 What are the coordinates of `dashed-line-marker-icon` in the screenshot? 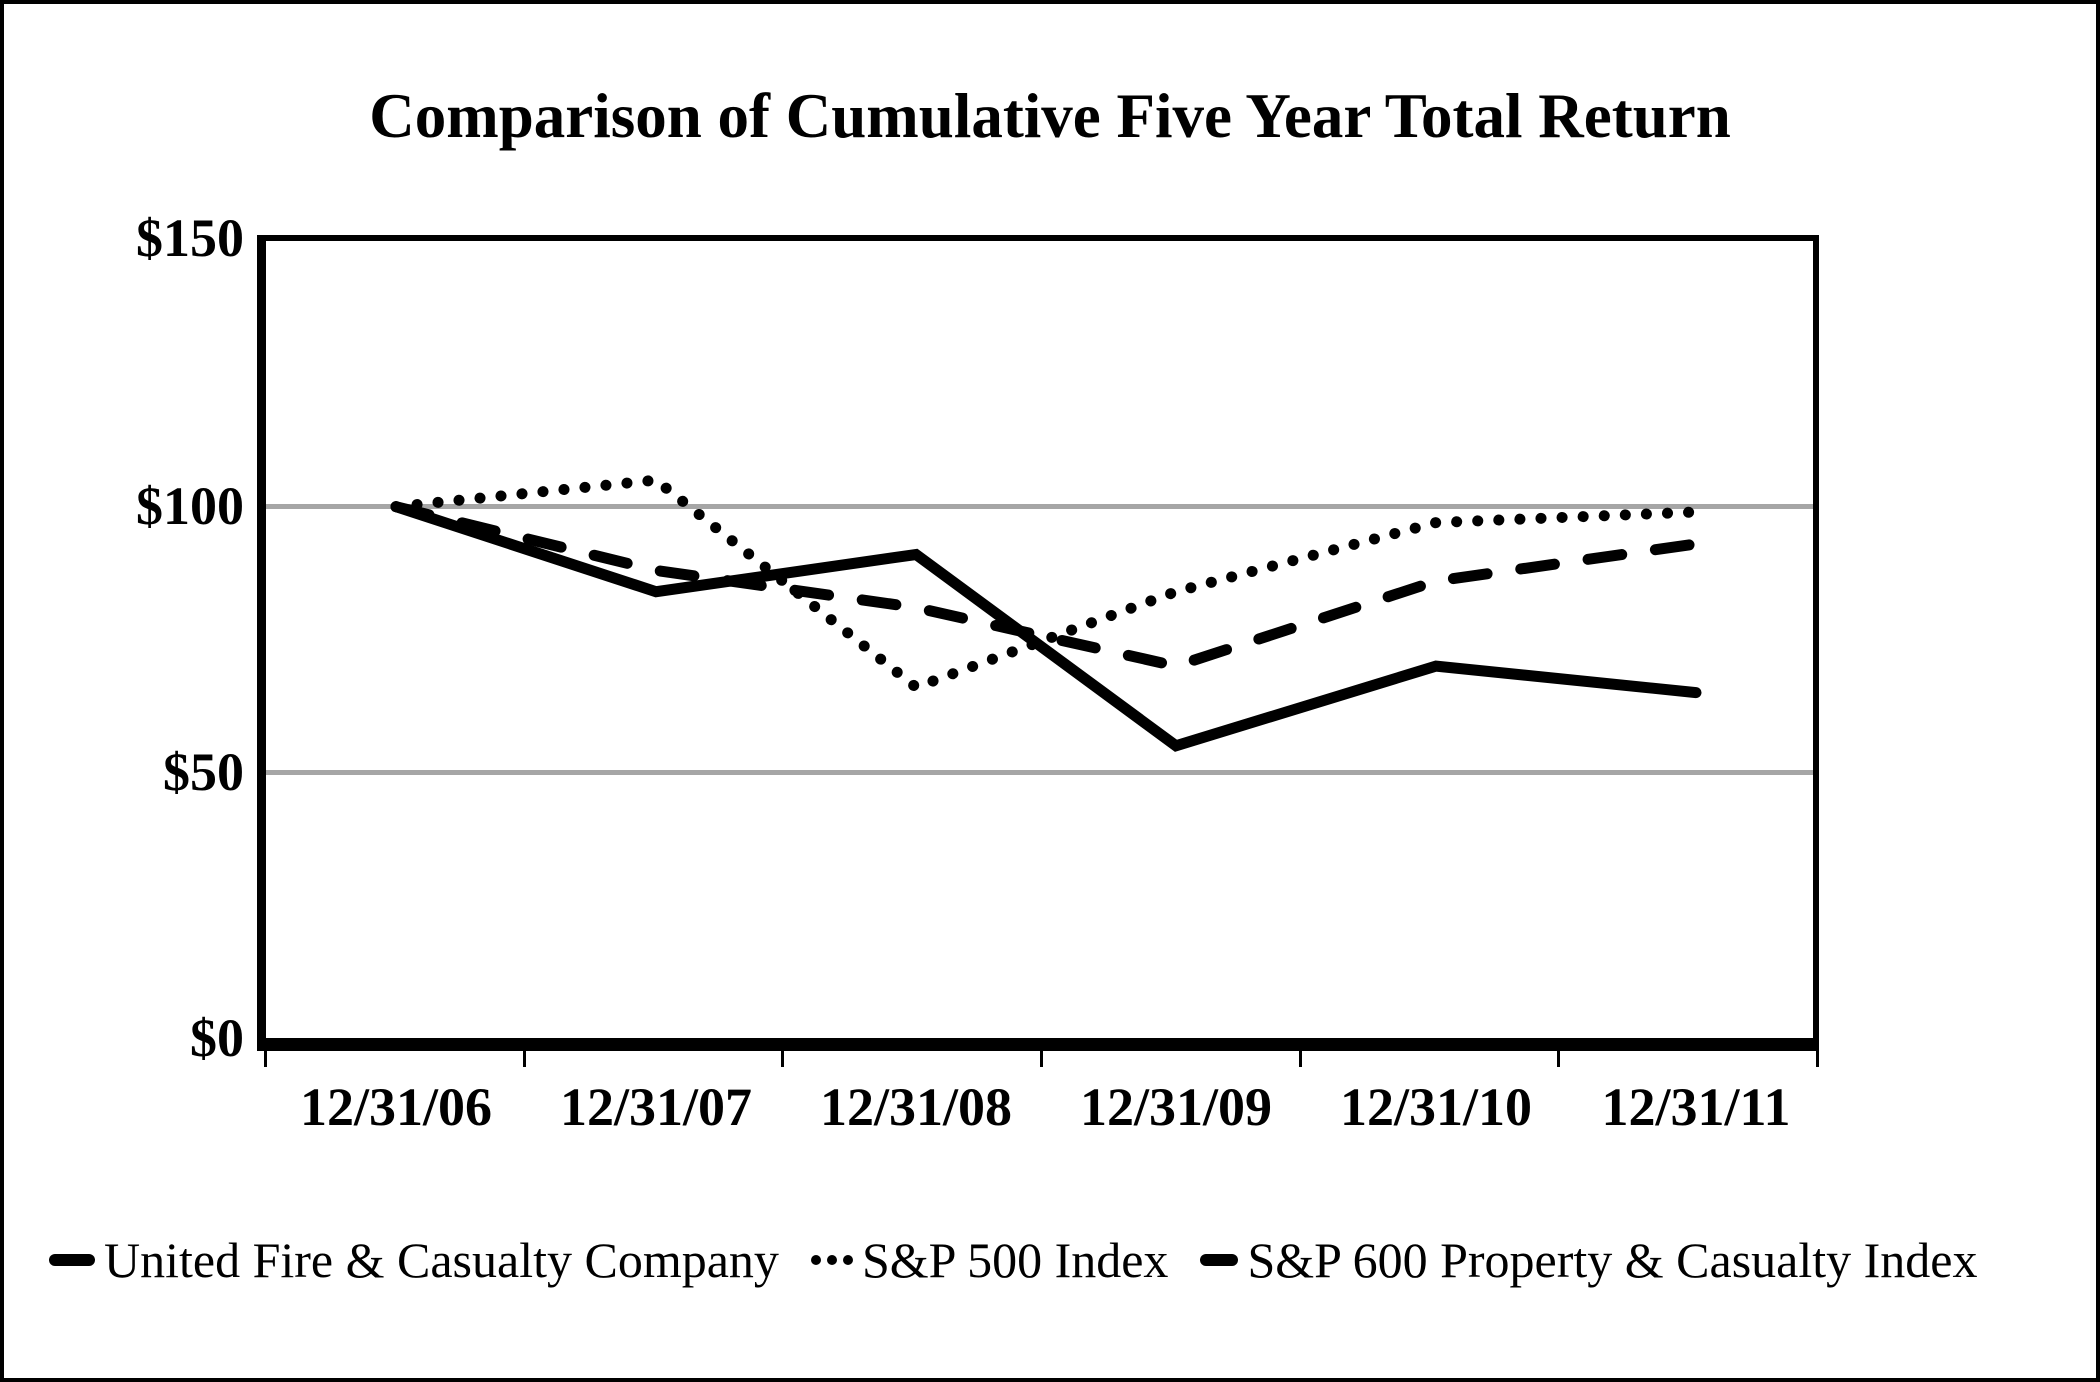 It's located at (1219, 1260).